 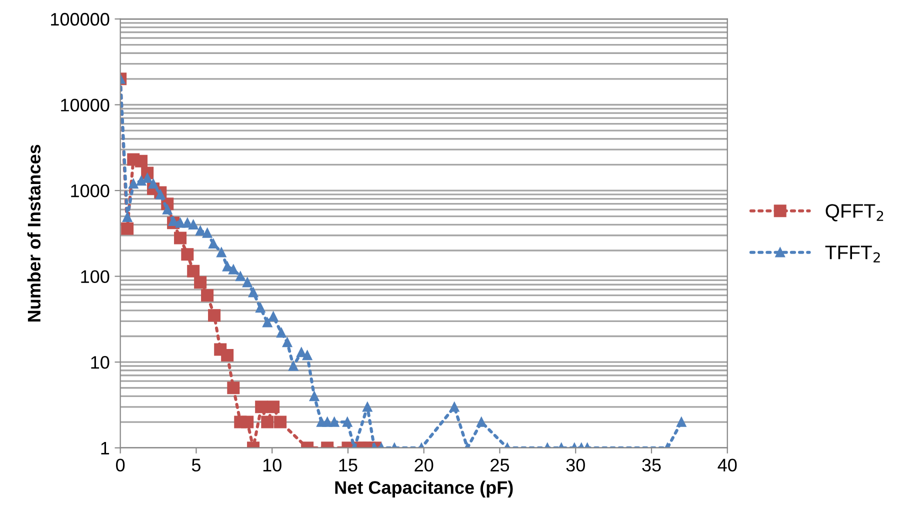 I want to click on legend-label: QFFT$_{2}$, so click(x=855, y=213).